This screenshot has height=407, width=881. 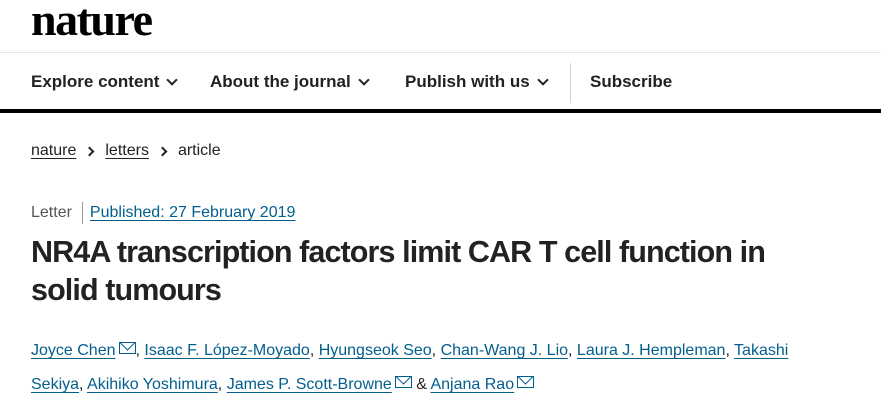 I want to click on author-link: Anjana Rao, so click(x=472, y=384).